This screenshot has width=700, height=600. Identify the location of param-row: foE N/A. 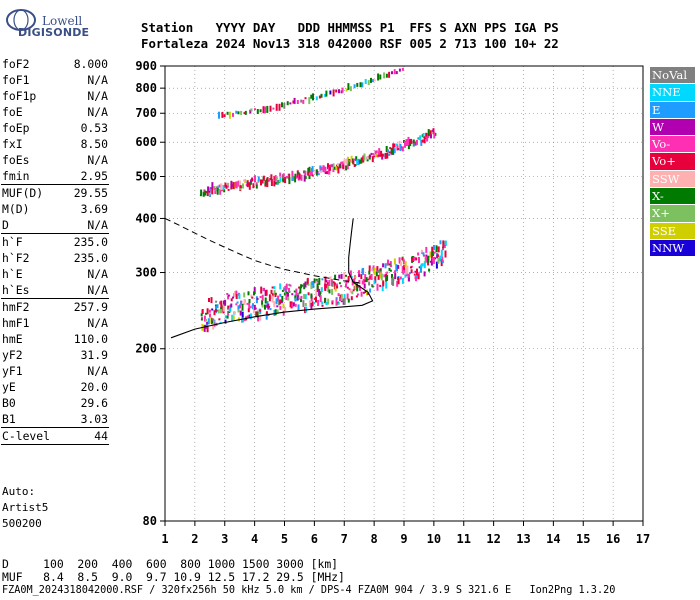
(55, 112).